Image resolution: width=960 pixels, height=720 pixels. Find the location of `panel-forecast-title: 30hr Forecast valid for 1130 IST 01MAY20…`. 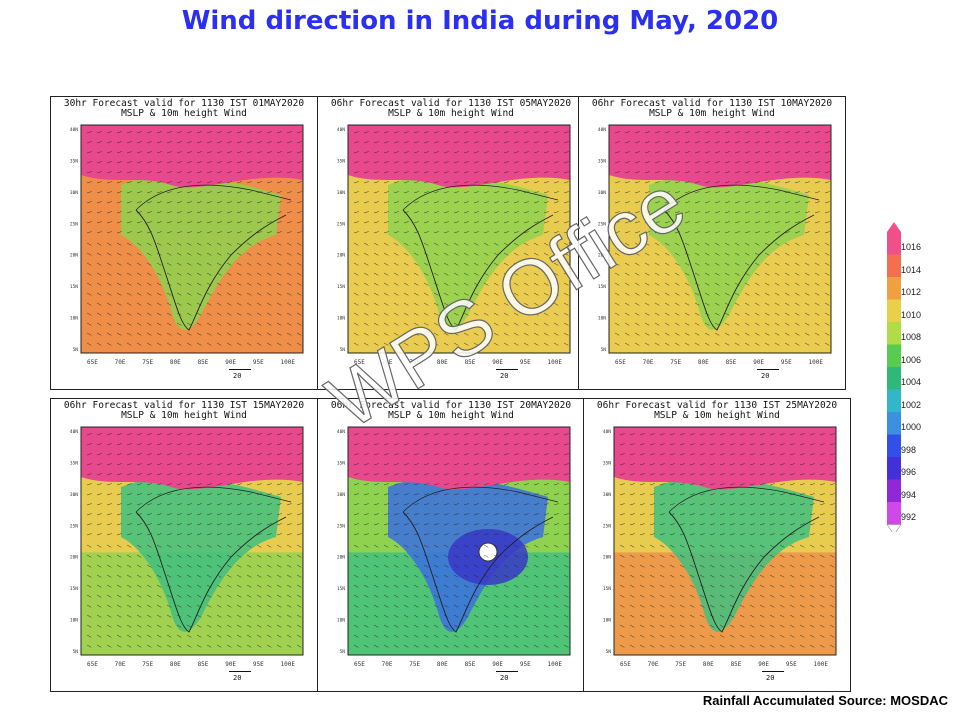

panel-forecast-title: 30hr Forecast valid for 1130 IST 01MAY20… is located at coordinates (184, 103).